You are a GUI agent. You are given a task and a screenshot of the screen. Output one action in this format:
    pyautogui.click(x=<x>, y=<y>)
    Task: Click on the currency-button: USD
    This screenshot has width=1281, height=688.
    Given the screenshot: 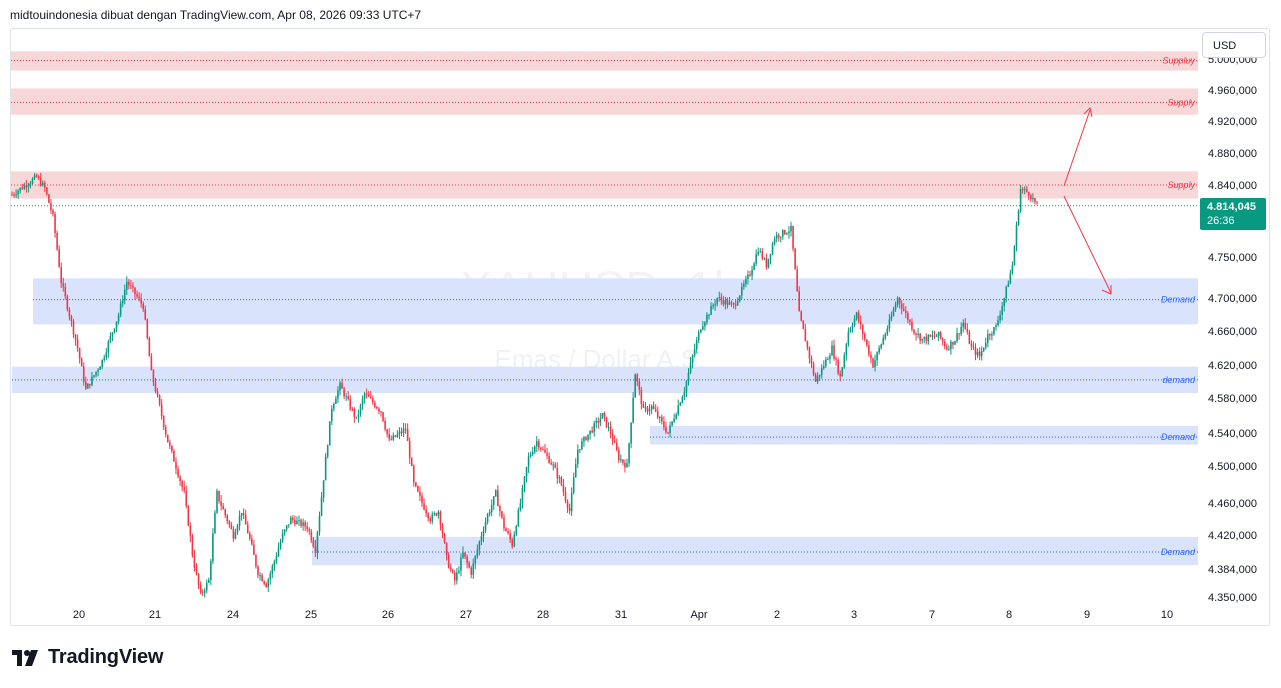 What is the action you would take?
    pyautogui.click(x=1234, y=45)
    